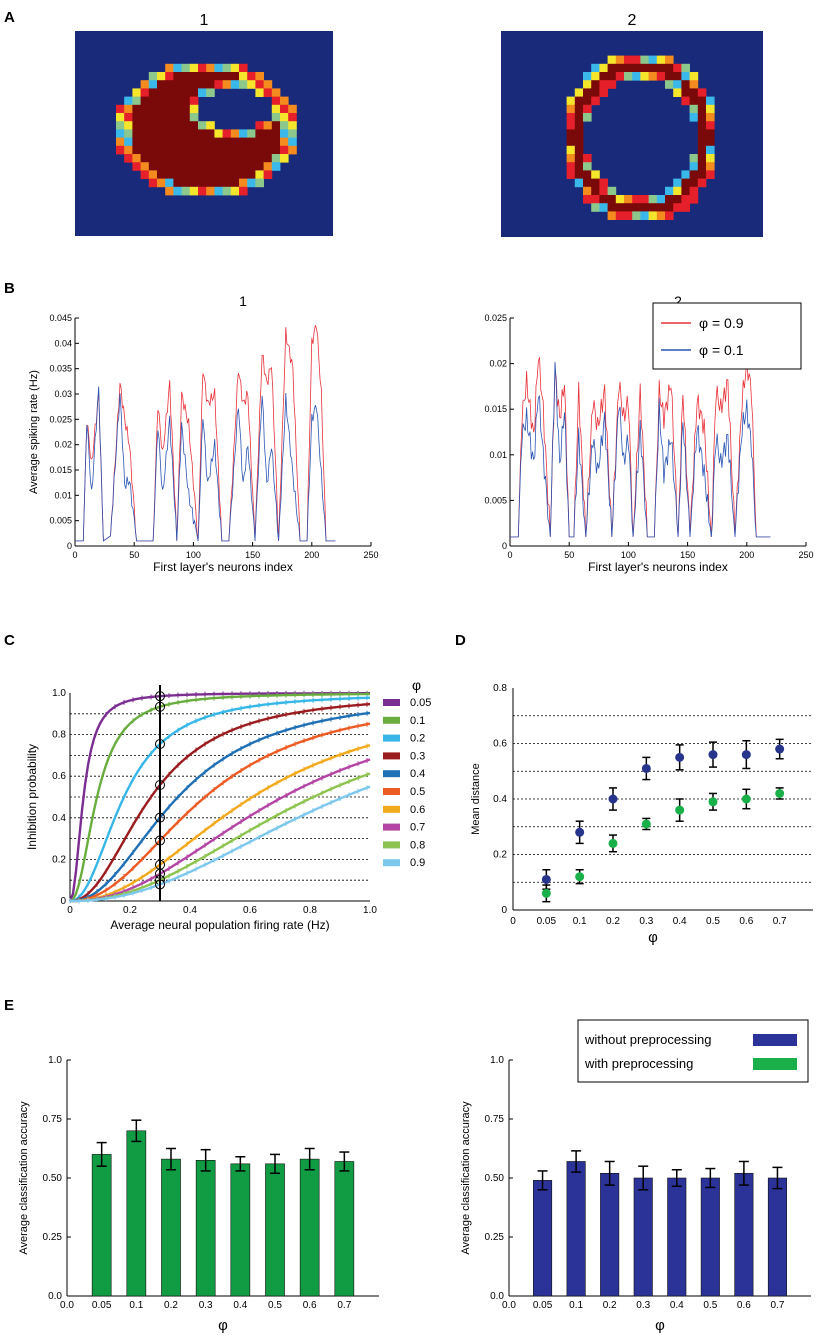  Describe the element at coordinates (171, 1305) in the screenshot. I see `x-tick-label: 0.2` at that location.